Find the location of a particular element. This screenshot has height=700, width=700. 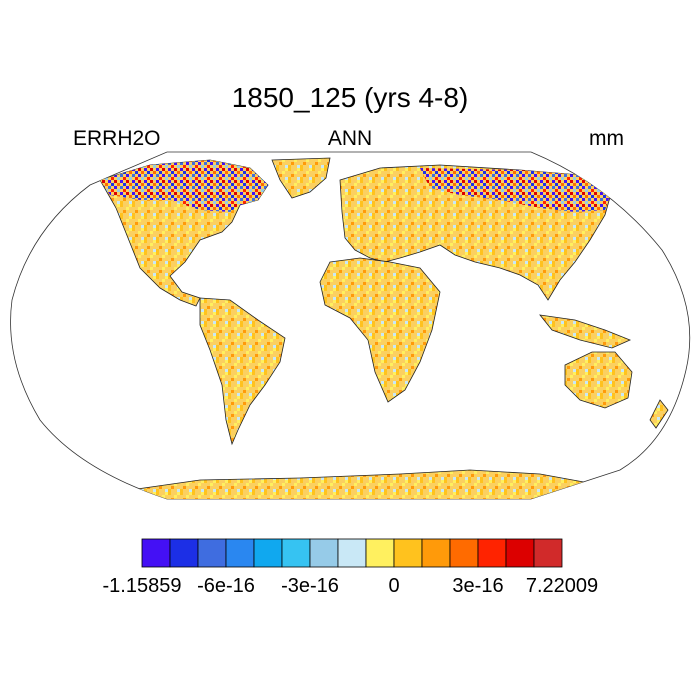

arctic-siberia-region is located at coordinates (516, 190).